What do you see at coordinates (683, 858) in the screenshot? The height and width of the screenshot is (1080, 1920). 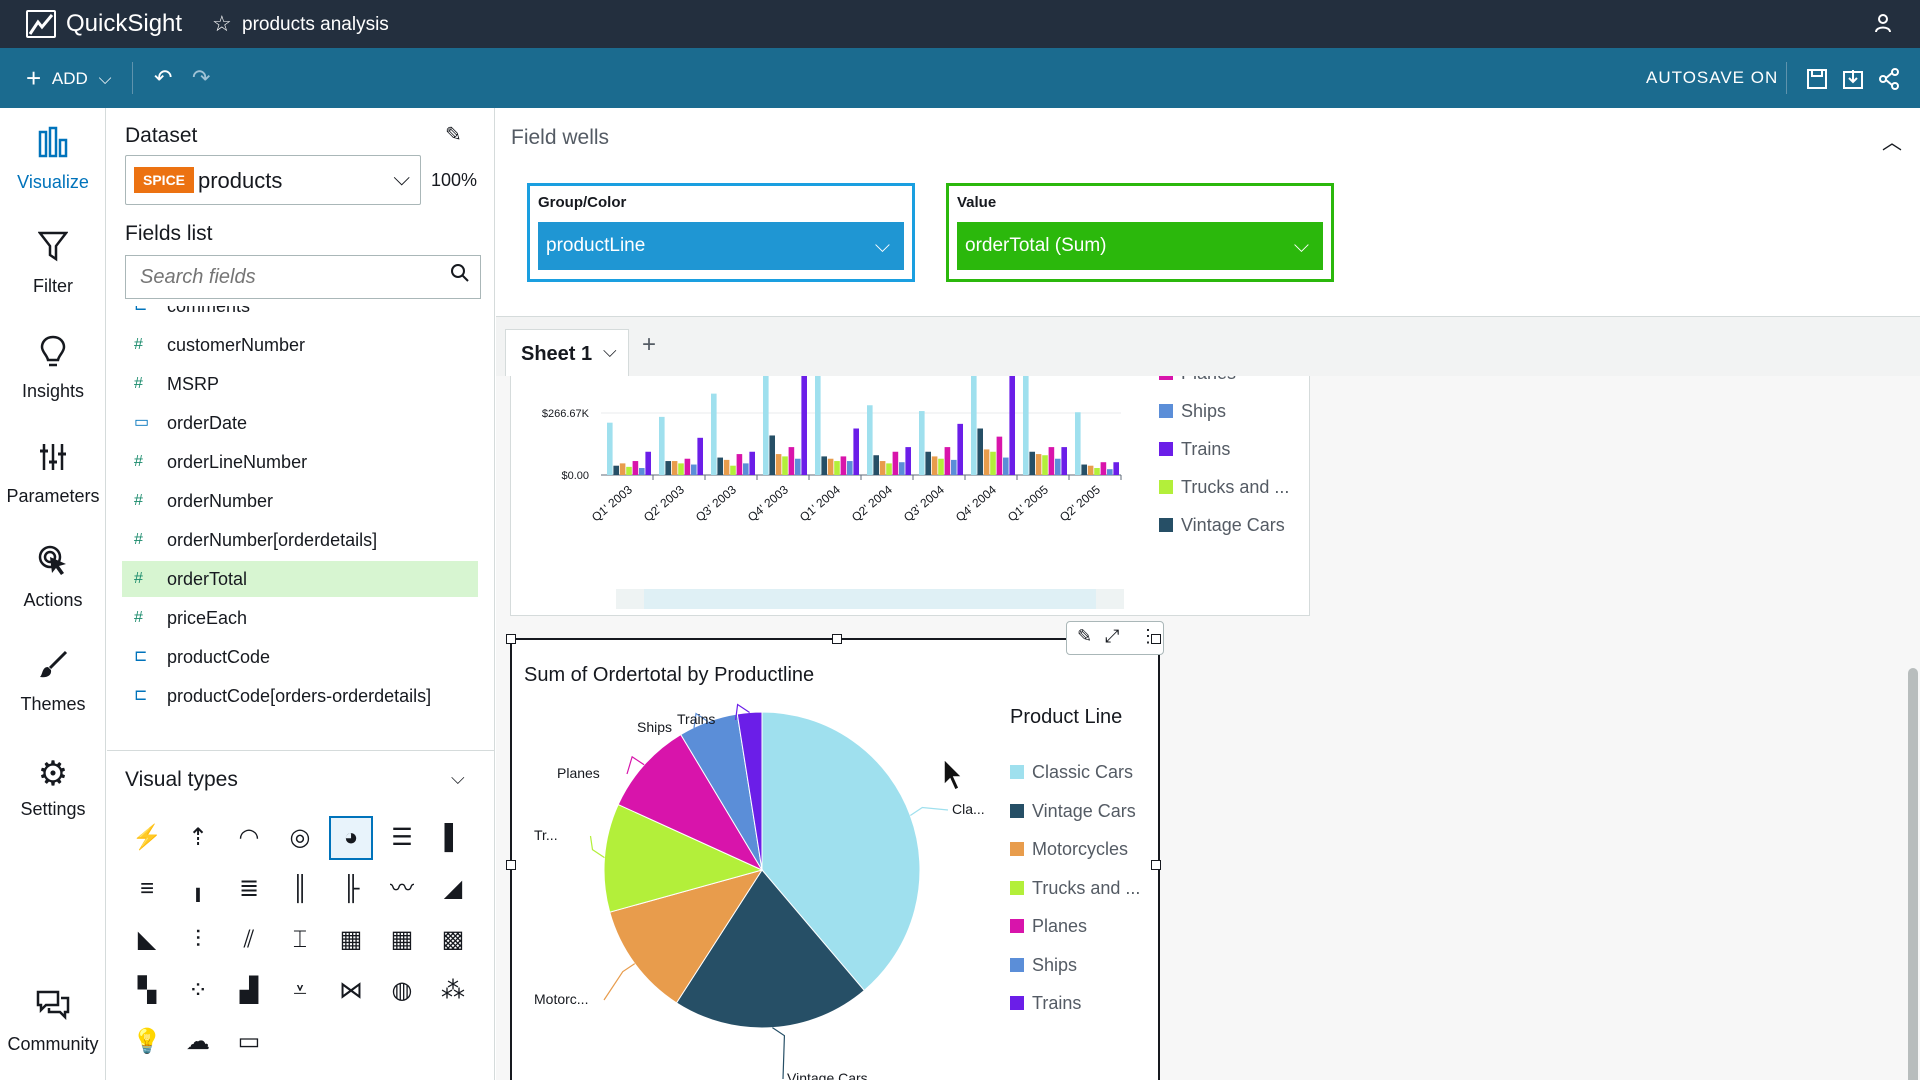 I see `pie-slice-trucks` at bounding box center [683, 858].